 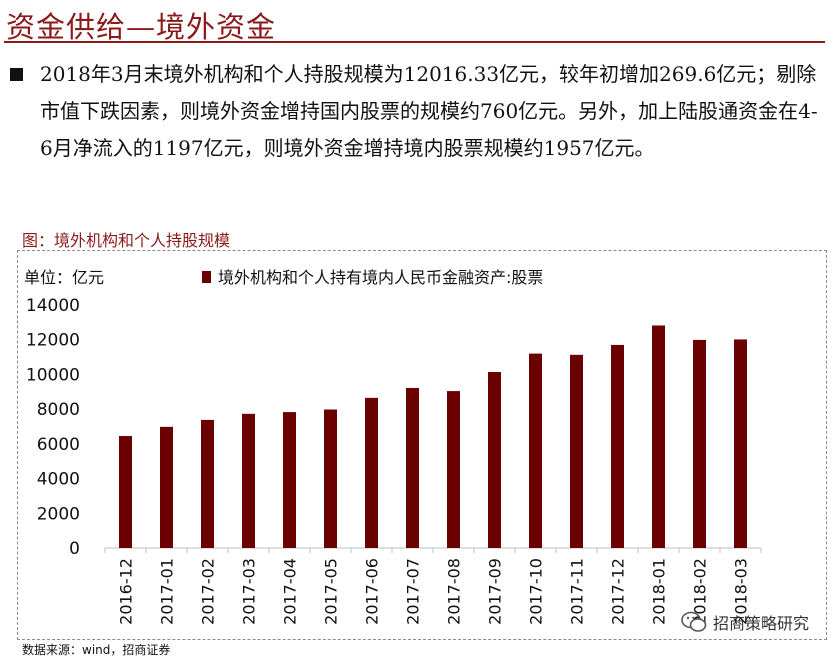 What do you see at coordinates (741, 591) in the screenshot?
I see `x-tick-label: 2018-03` at bounding box center [741, 591].